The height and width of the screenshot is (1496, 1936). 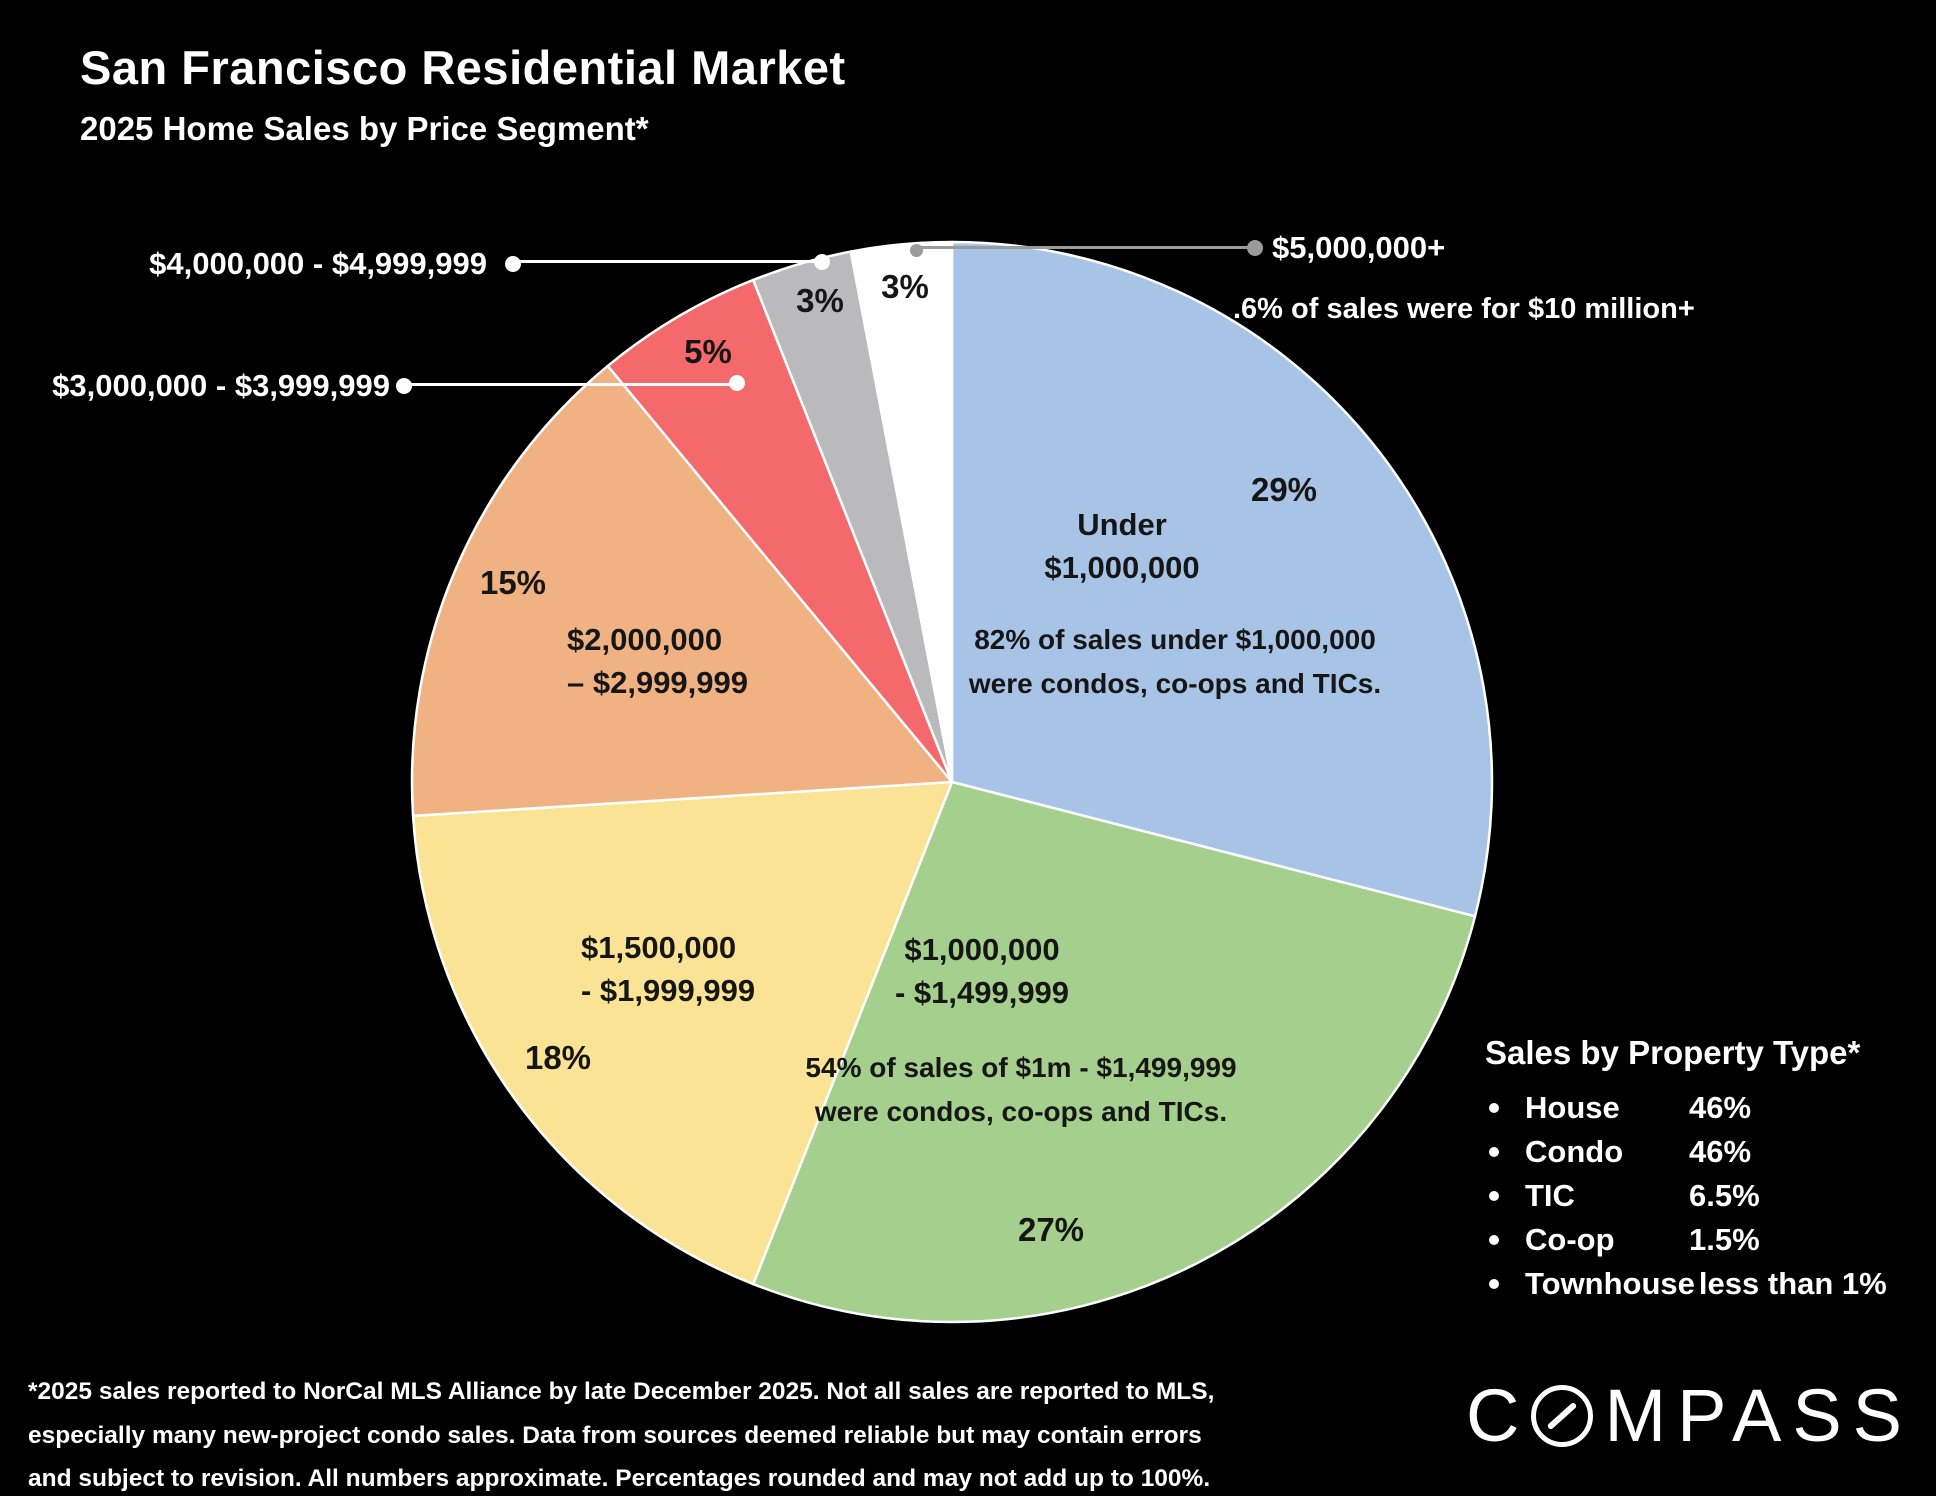 I want to click on slice-label-line: - $1,499,999, so click(x=982, y=992).